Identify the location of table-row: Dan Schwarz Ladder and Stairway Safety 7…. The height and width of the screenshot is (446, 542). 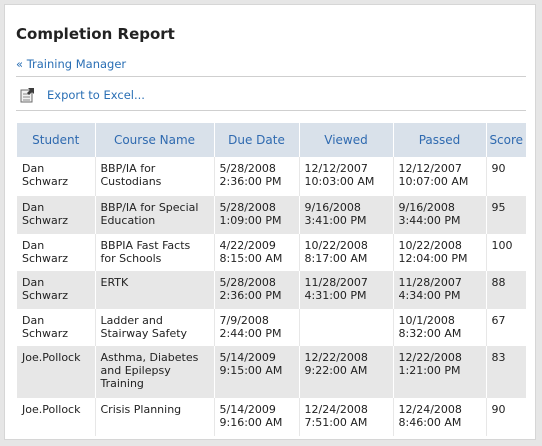
(271, 327).